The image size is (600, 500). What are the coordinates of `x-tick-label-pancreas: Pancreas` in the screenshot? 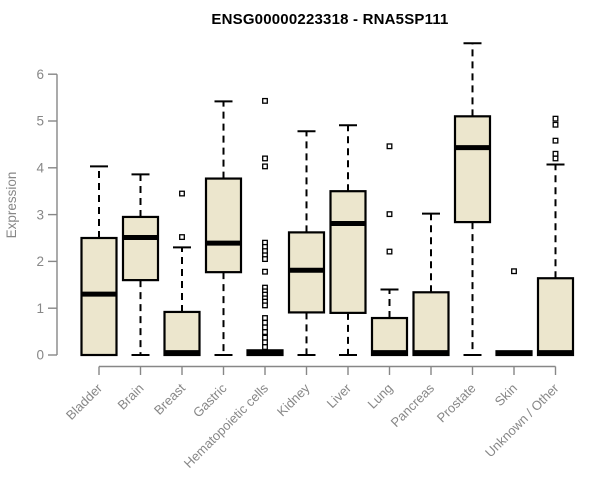 It's located at (413, 405).